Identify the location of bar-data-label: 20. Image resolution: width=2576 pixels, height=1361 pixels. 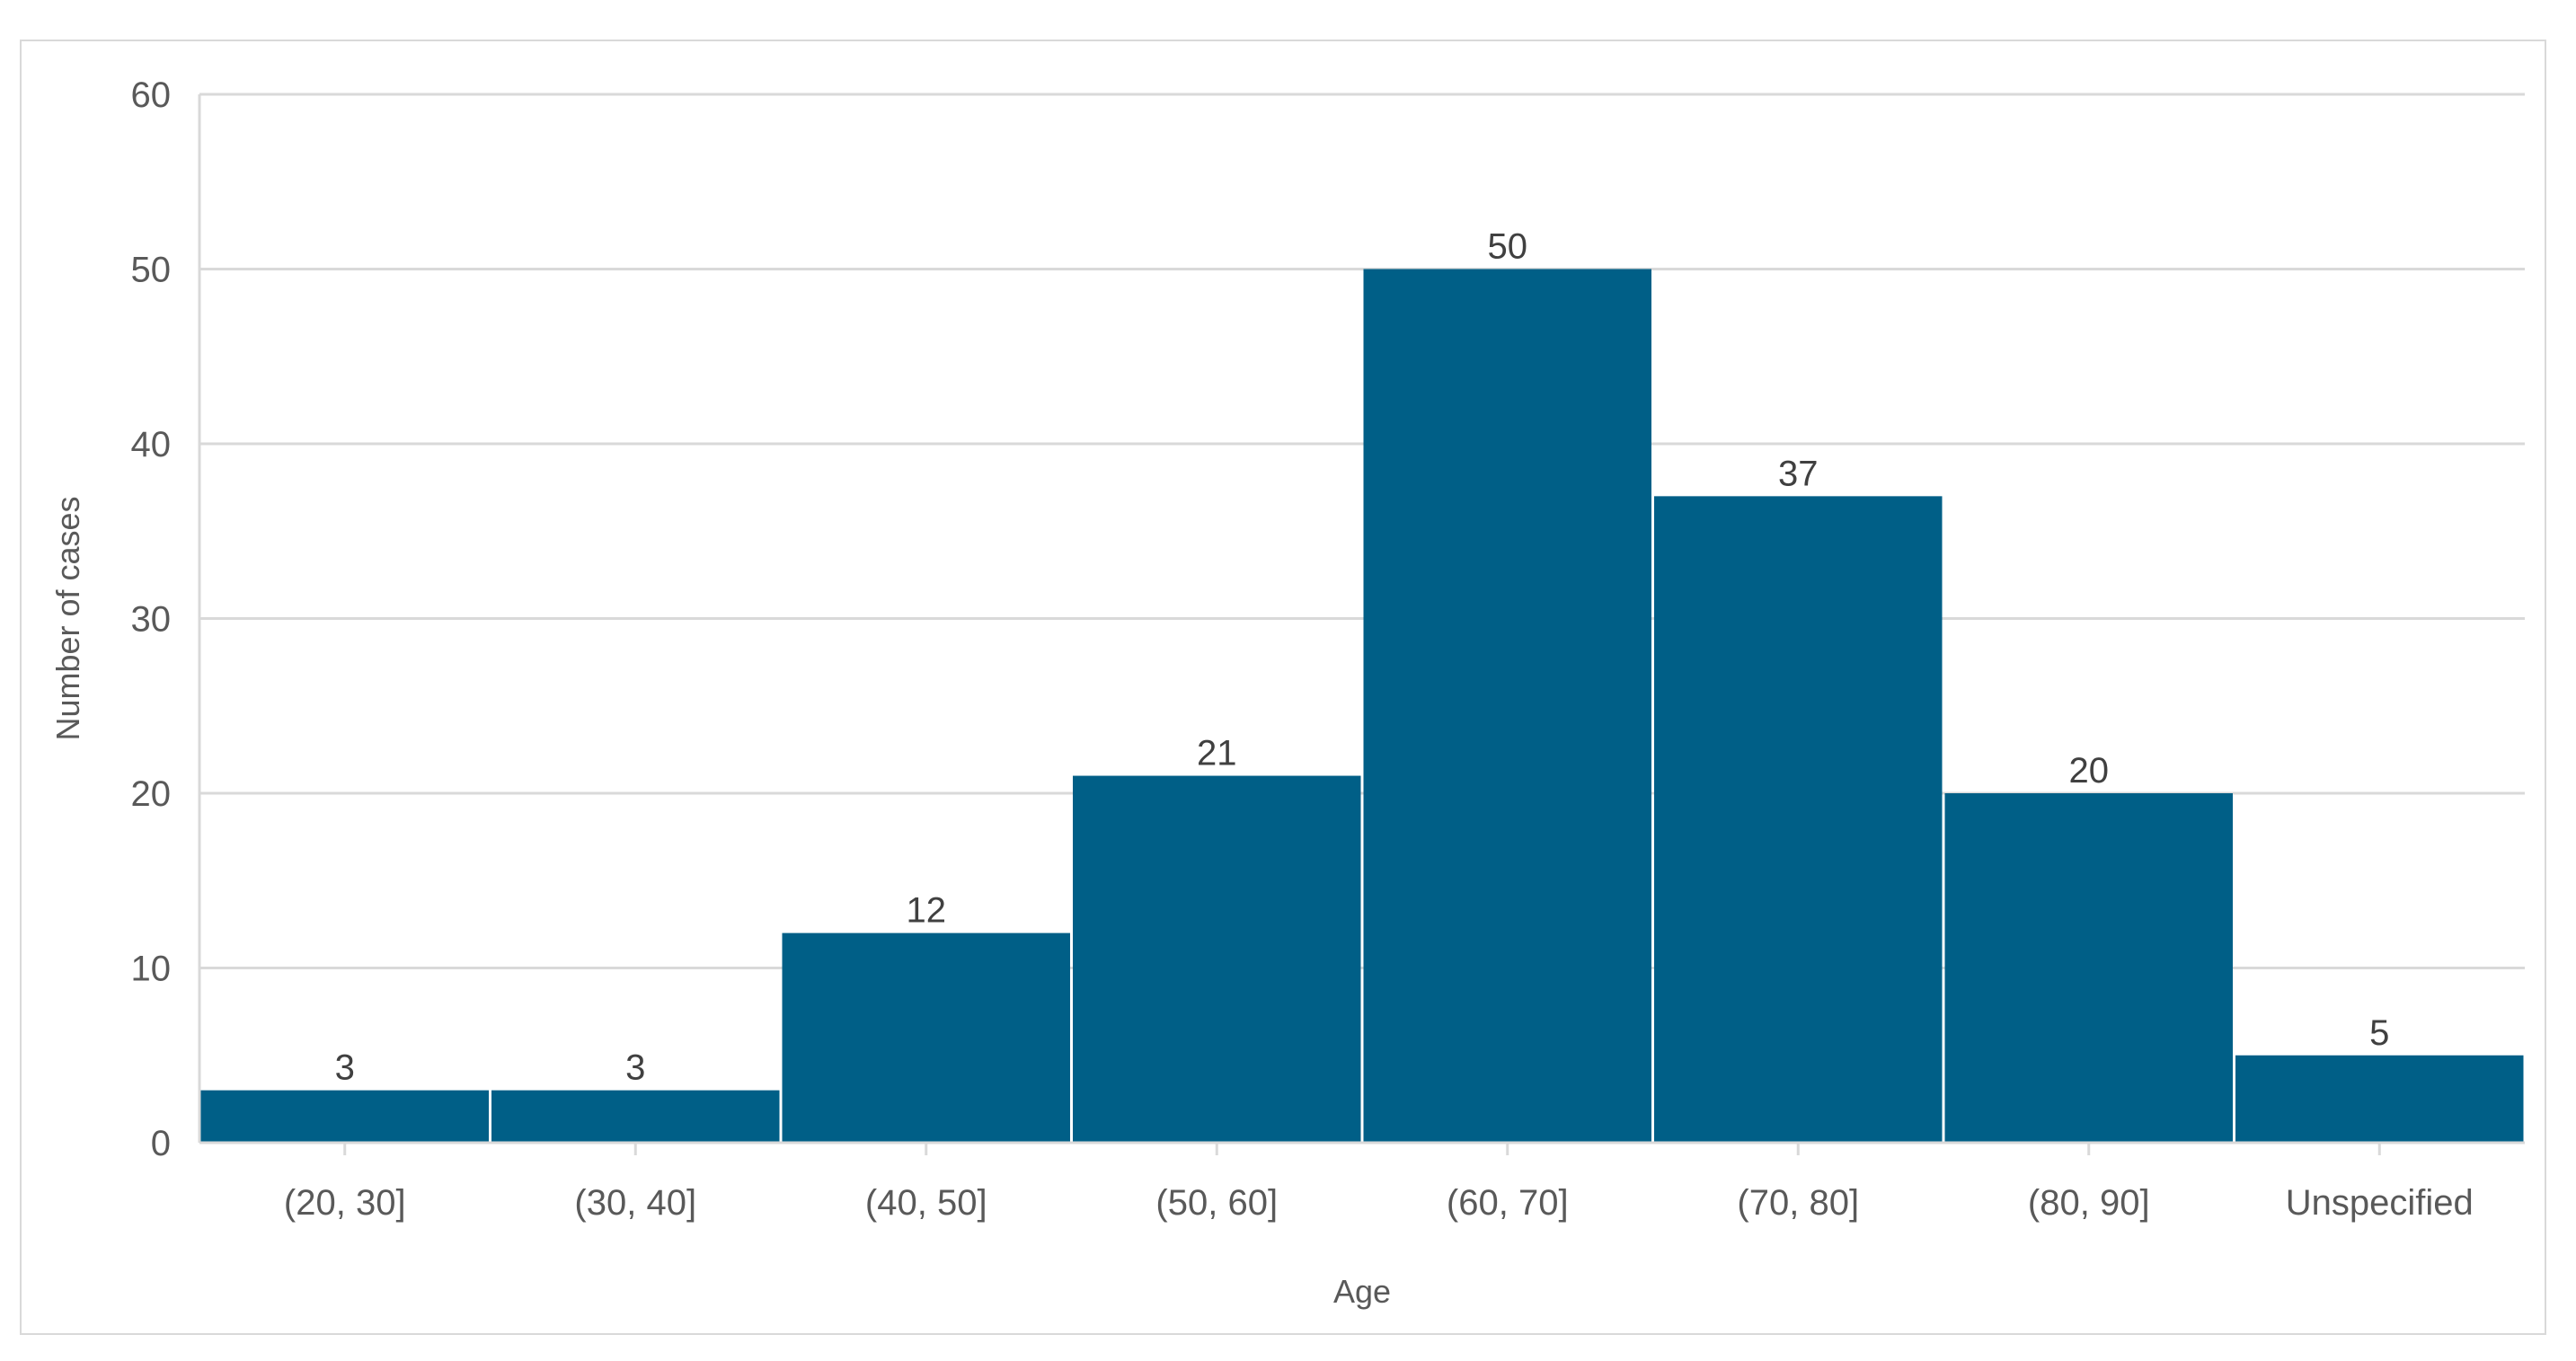
(2089, 771).